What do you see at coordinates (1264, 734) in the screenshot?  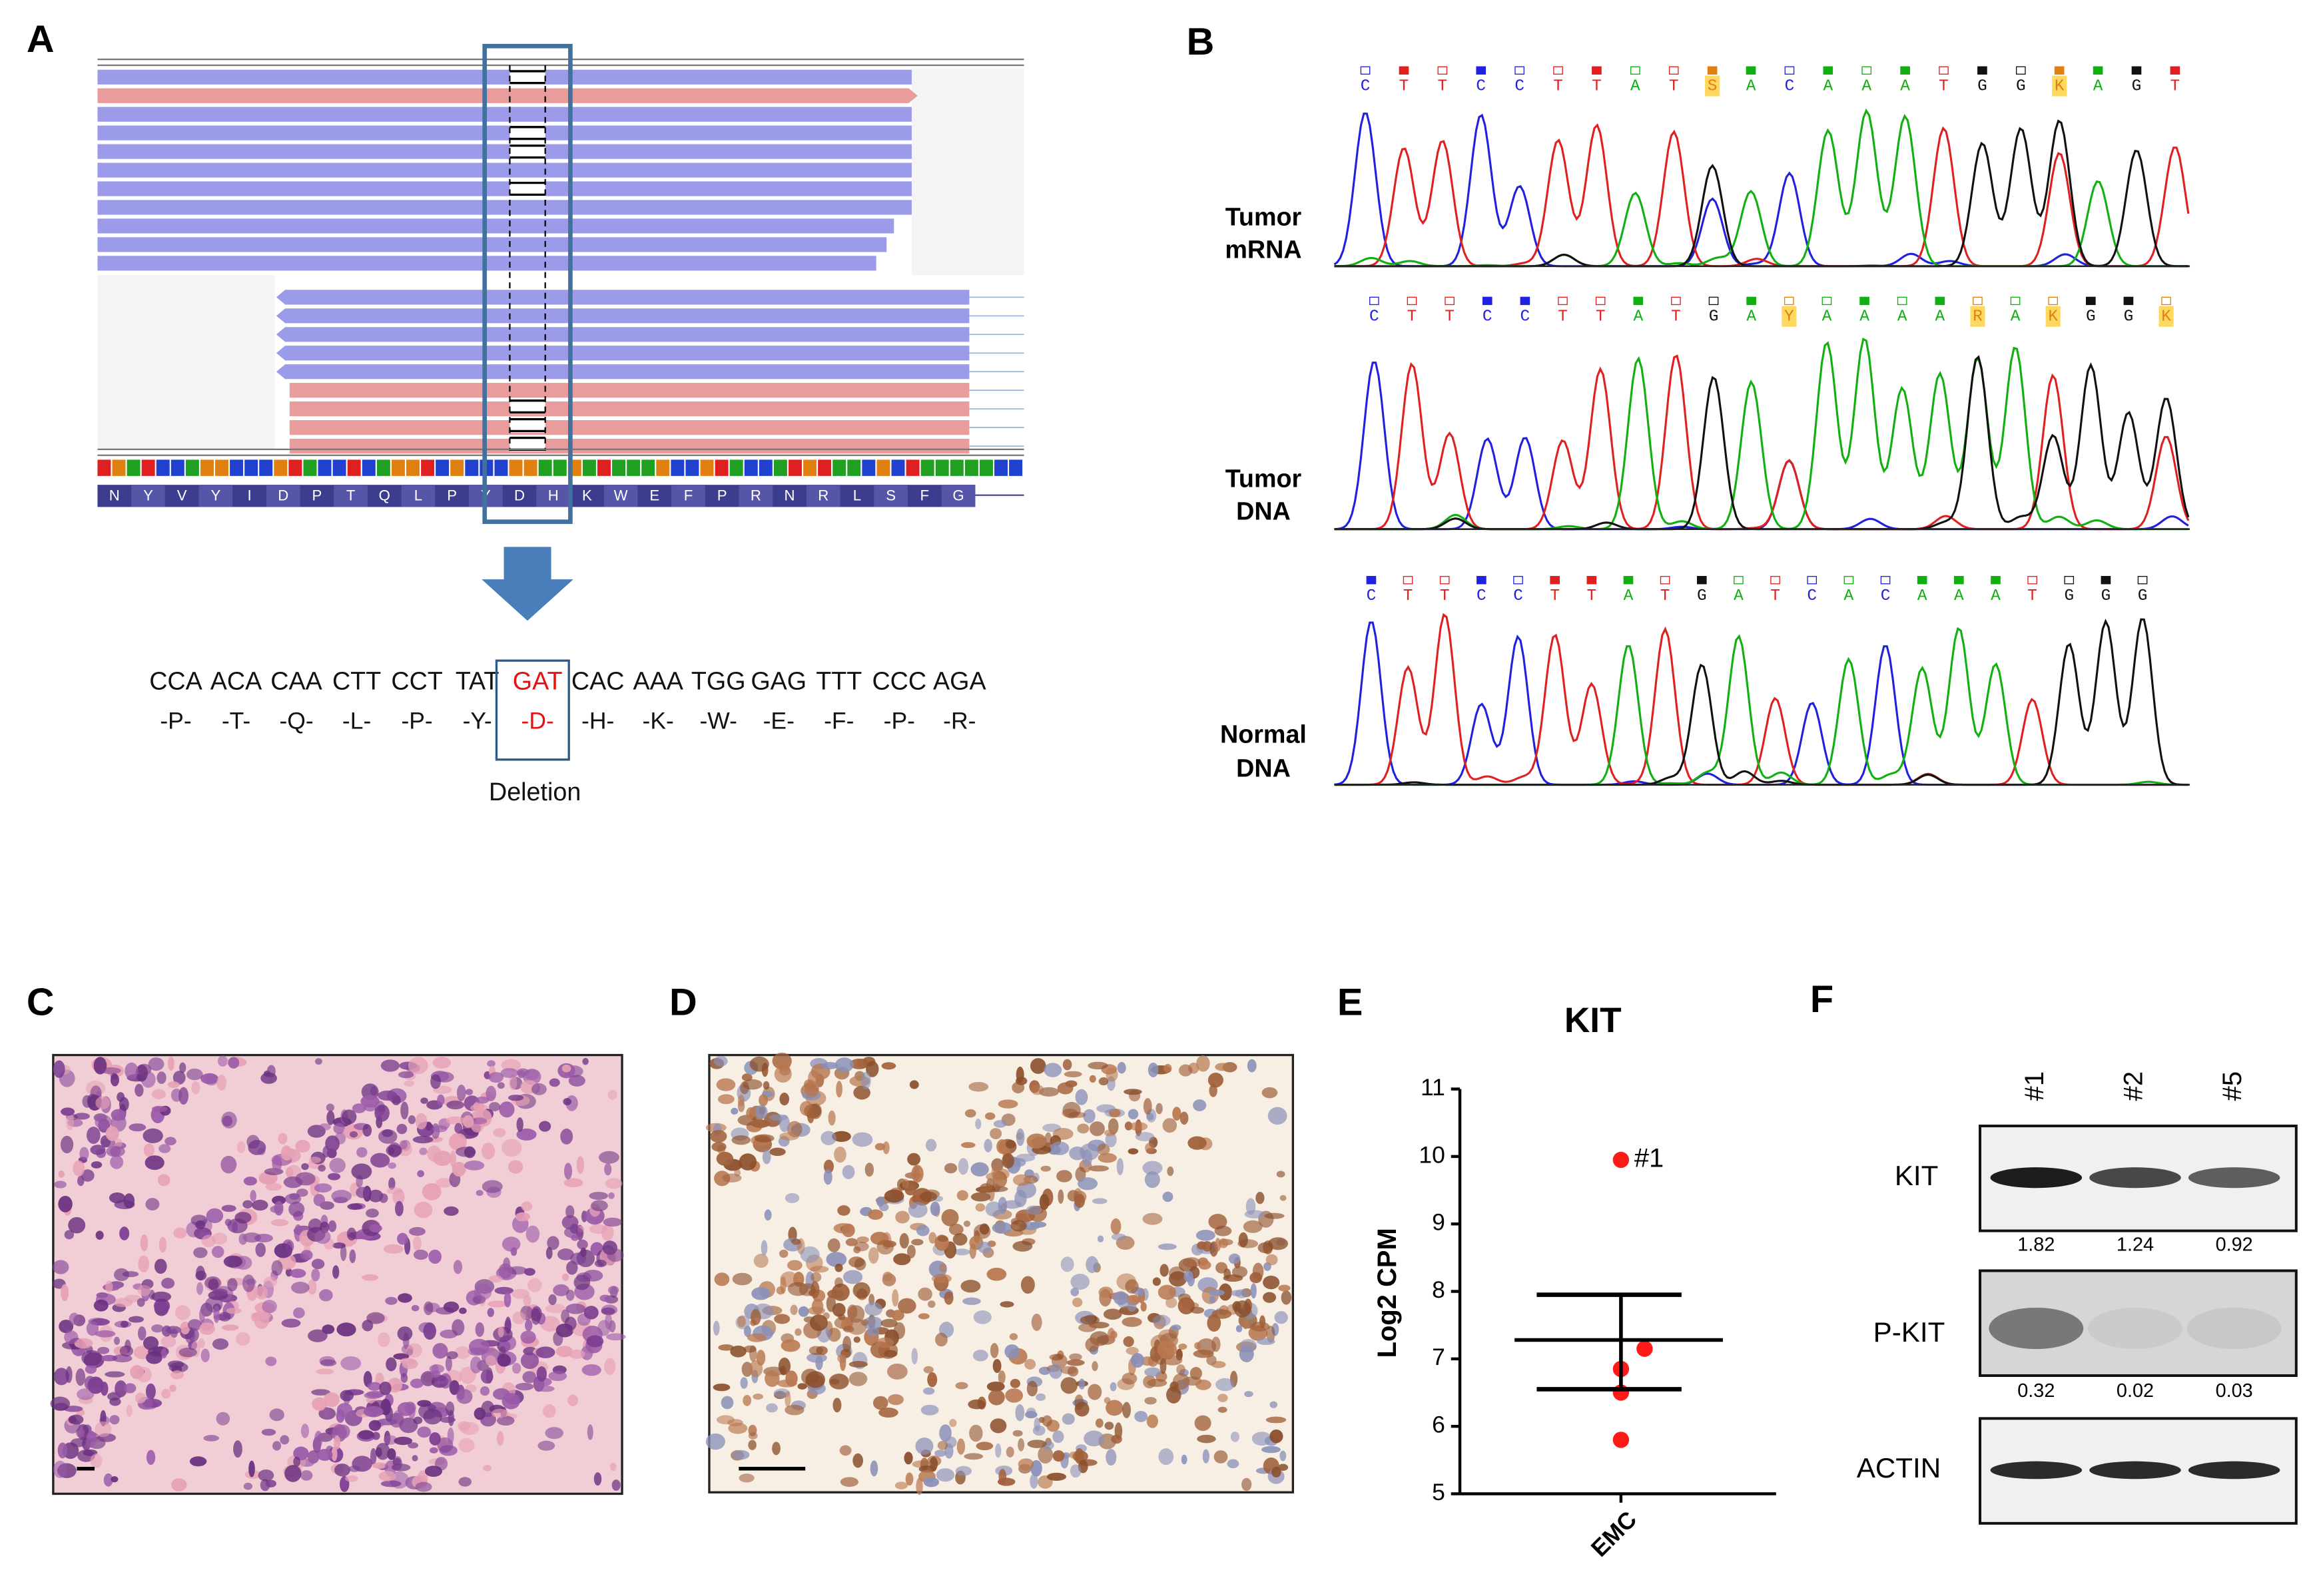 I see `trace-label: Normal` at bounding box center [1264, 734].